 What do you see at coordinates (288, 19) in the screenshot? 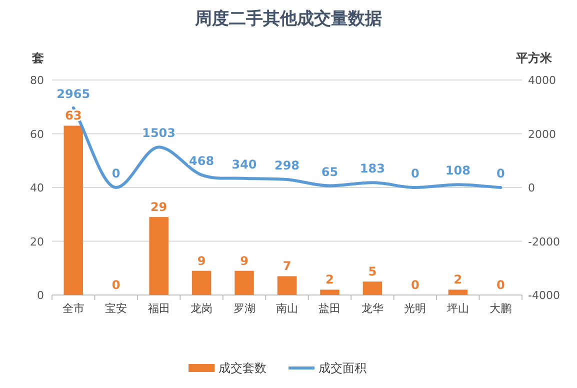
I see `chart-title: 周度二手其他成交量数据` at bounding box center [288, 19].